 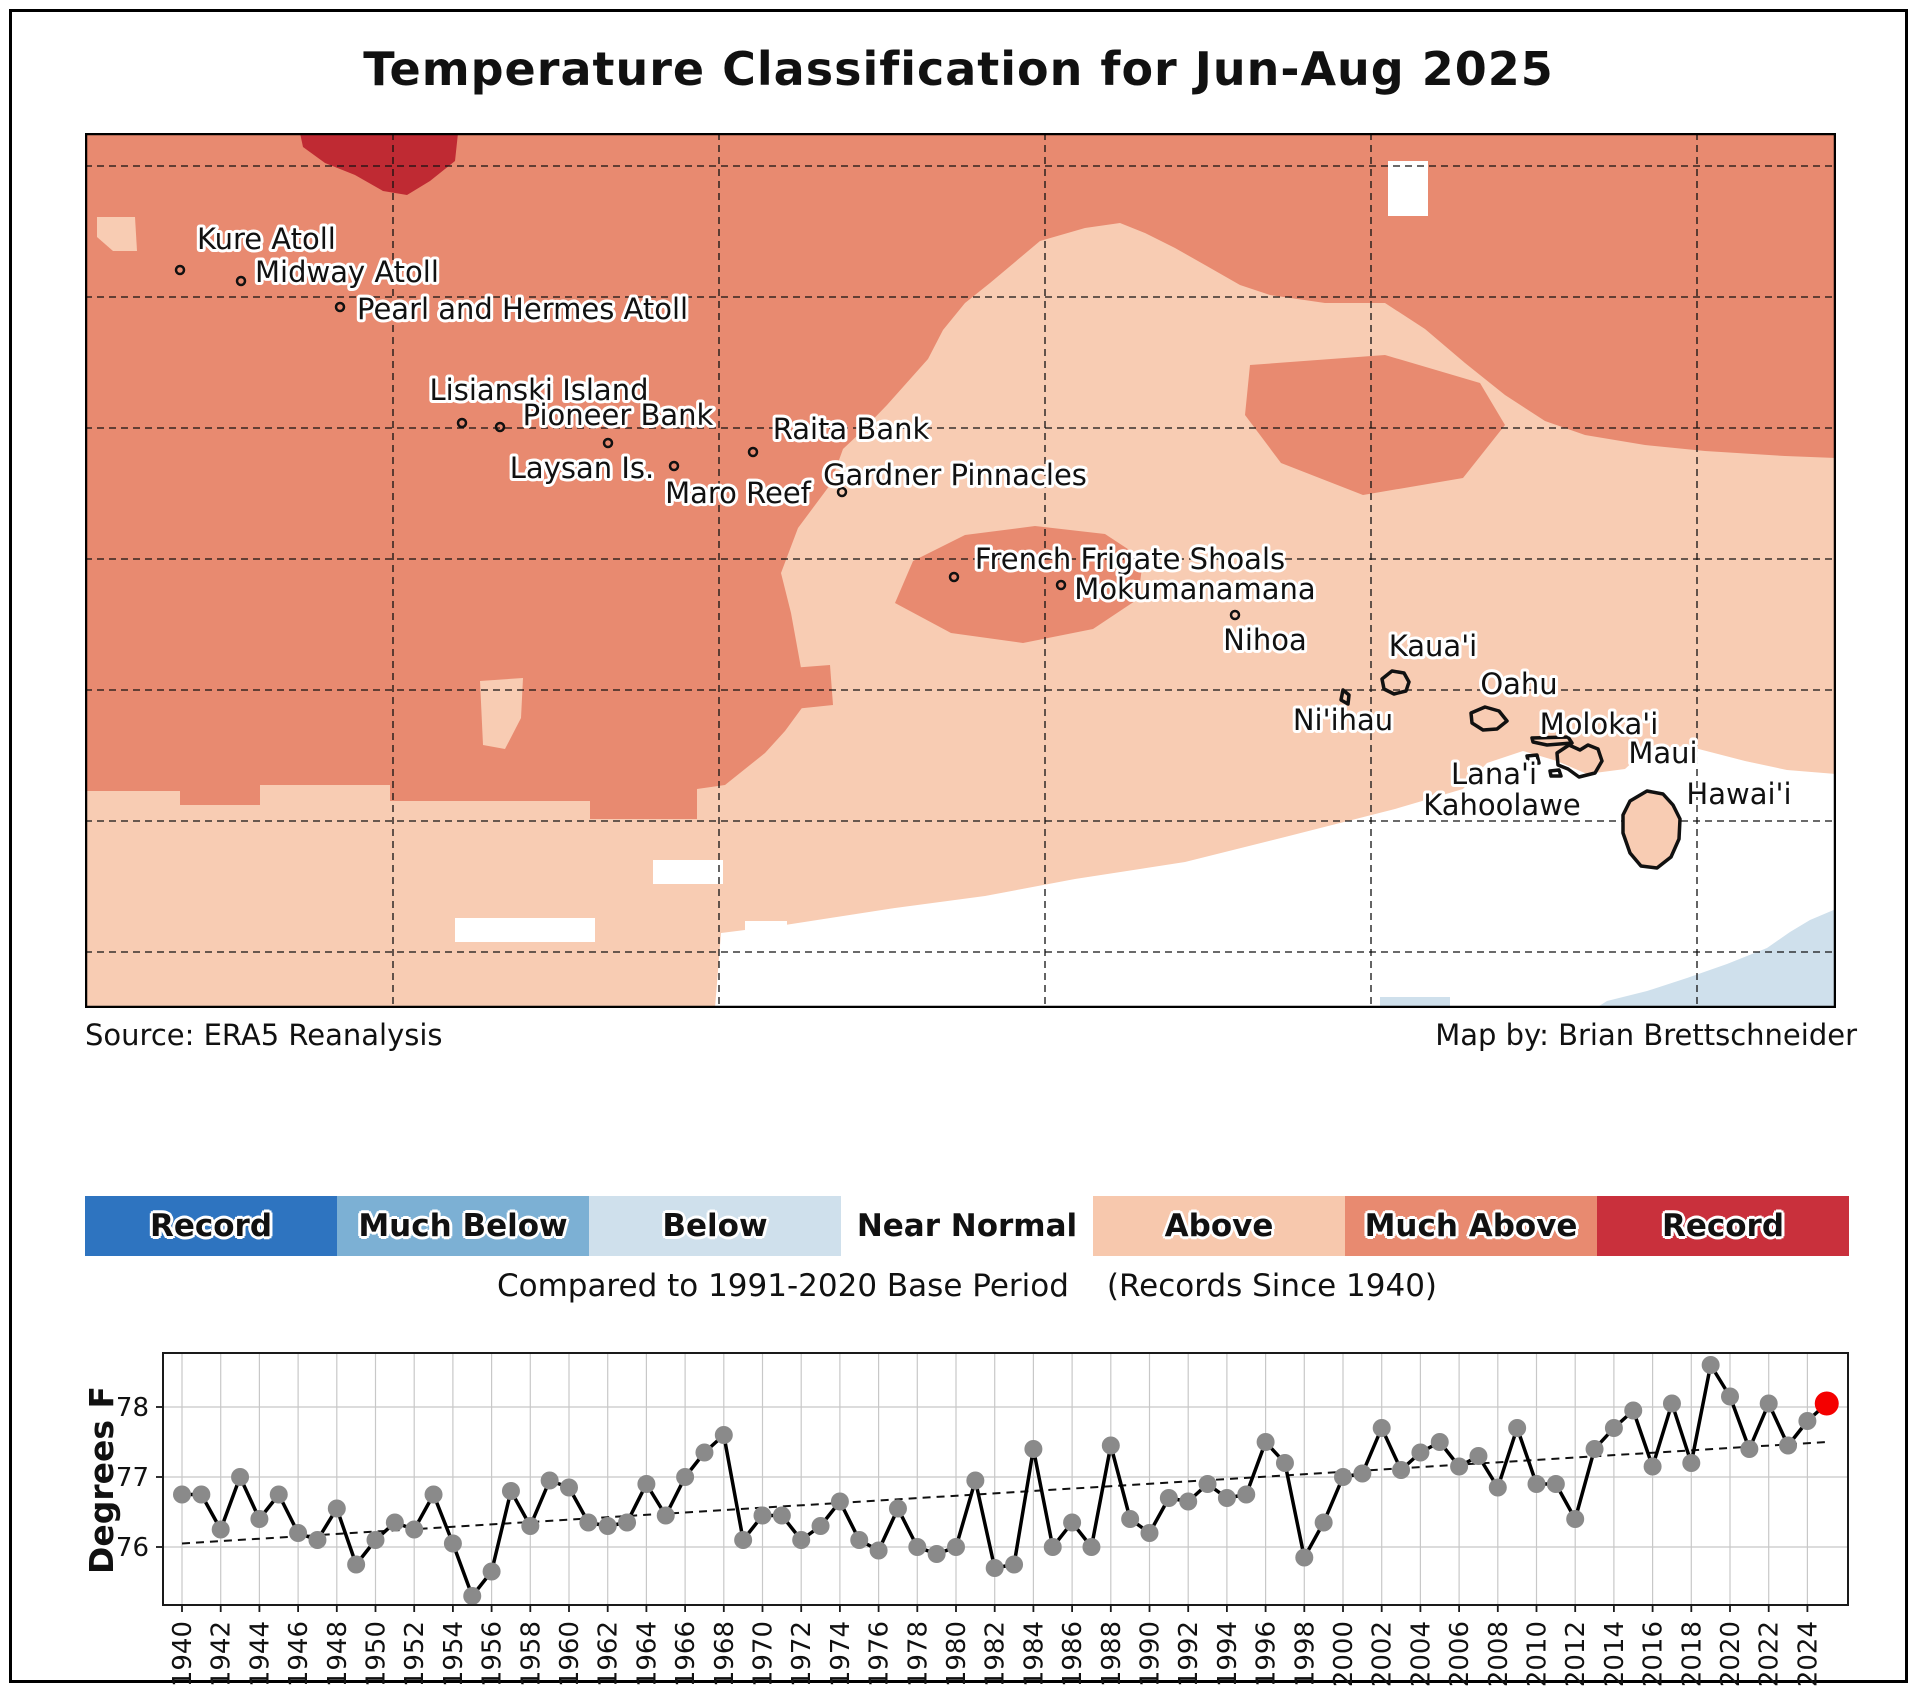 I want to click on place-label: Hawai'i, so click(x=1738, y=794).